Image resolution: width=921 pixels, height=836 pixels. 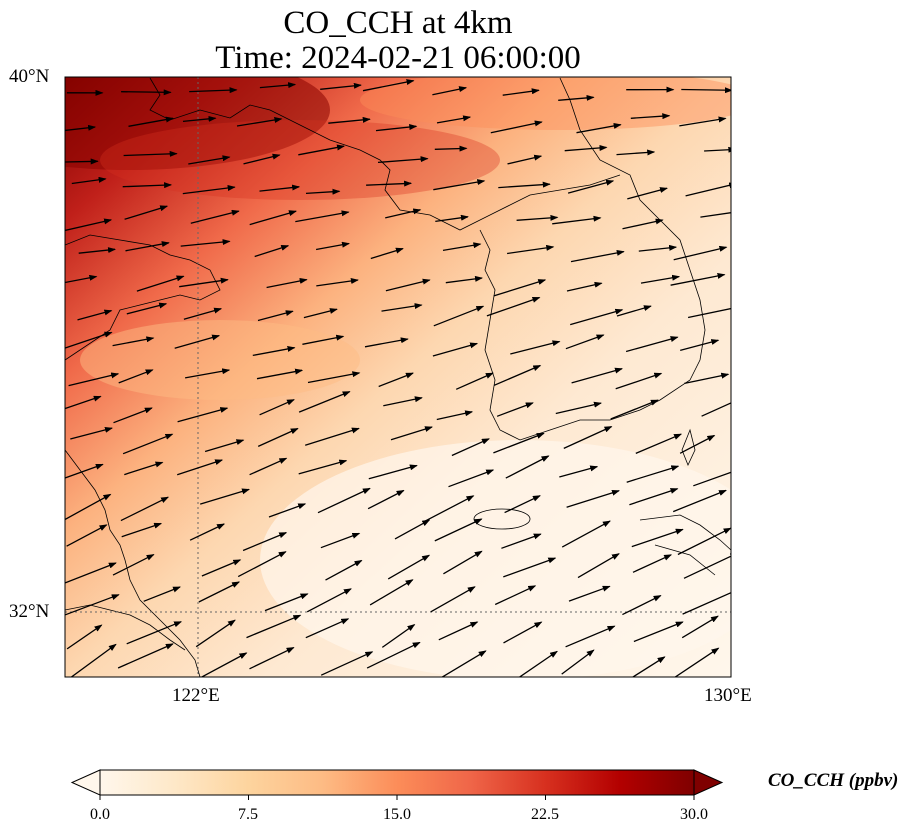 What do you see at coordinates (585, 335) in the screenshot?
I see `coastline-korea-west-south` at bounding box center [585, 335].